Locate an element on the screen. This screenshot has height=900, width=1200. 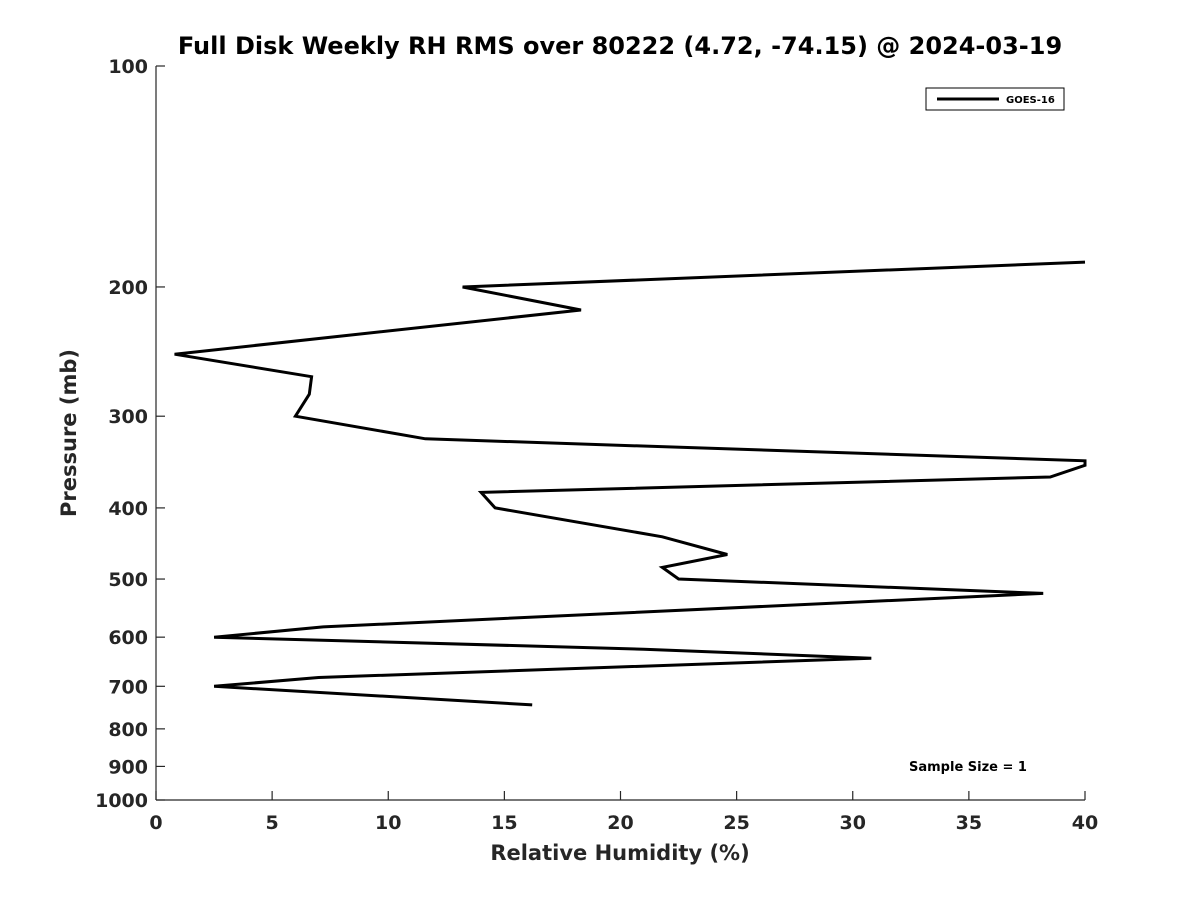
x-axis-ticks: 0 5 10 15 20 25 30 35 40 is located at coordinates (623, 812).